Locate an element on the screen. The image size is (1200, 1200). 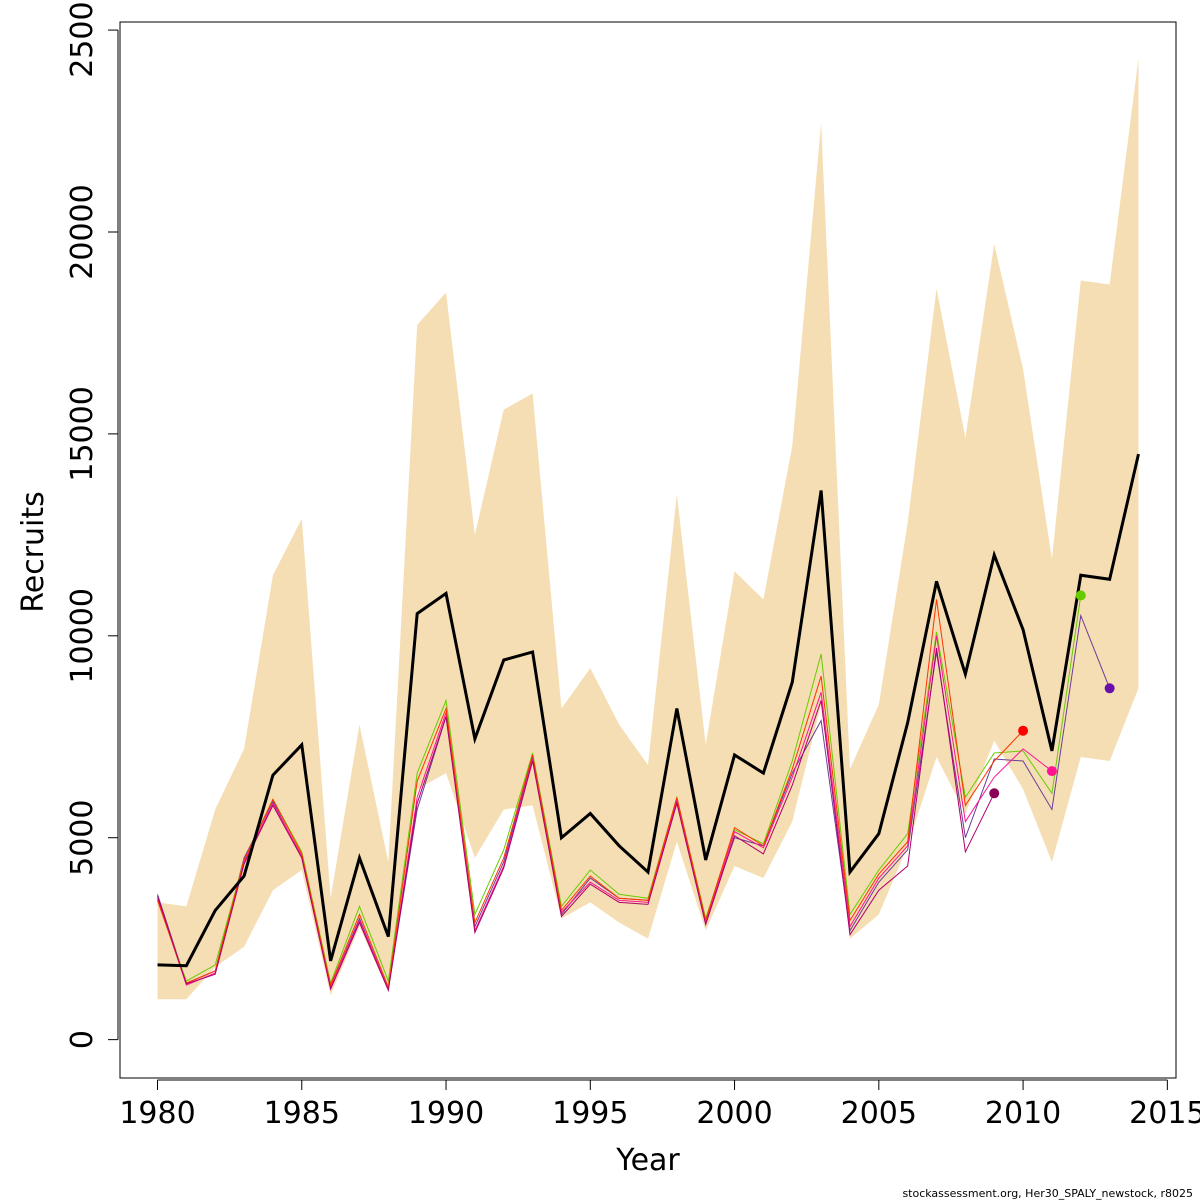
y-axis-title: Recruits is located at coordinates (33, 552).